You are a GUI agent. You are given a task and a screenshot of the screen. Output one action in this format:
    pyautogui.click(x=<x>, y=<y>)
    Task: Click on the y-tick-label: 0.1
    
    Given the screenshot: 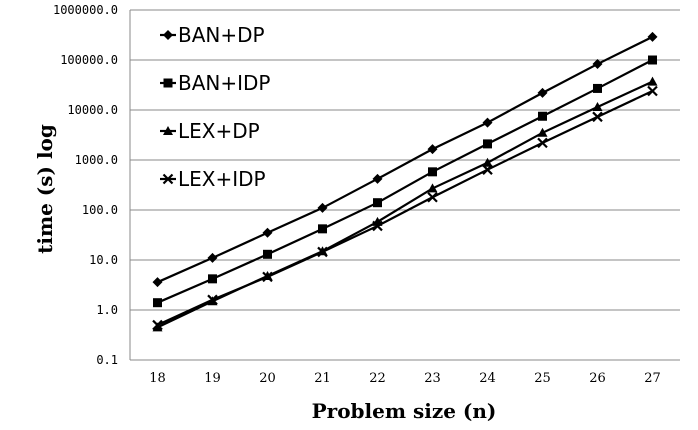 What is the action you would take?
    pyautogui.click(x=107, y=360)
    